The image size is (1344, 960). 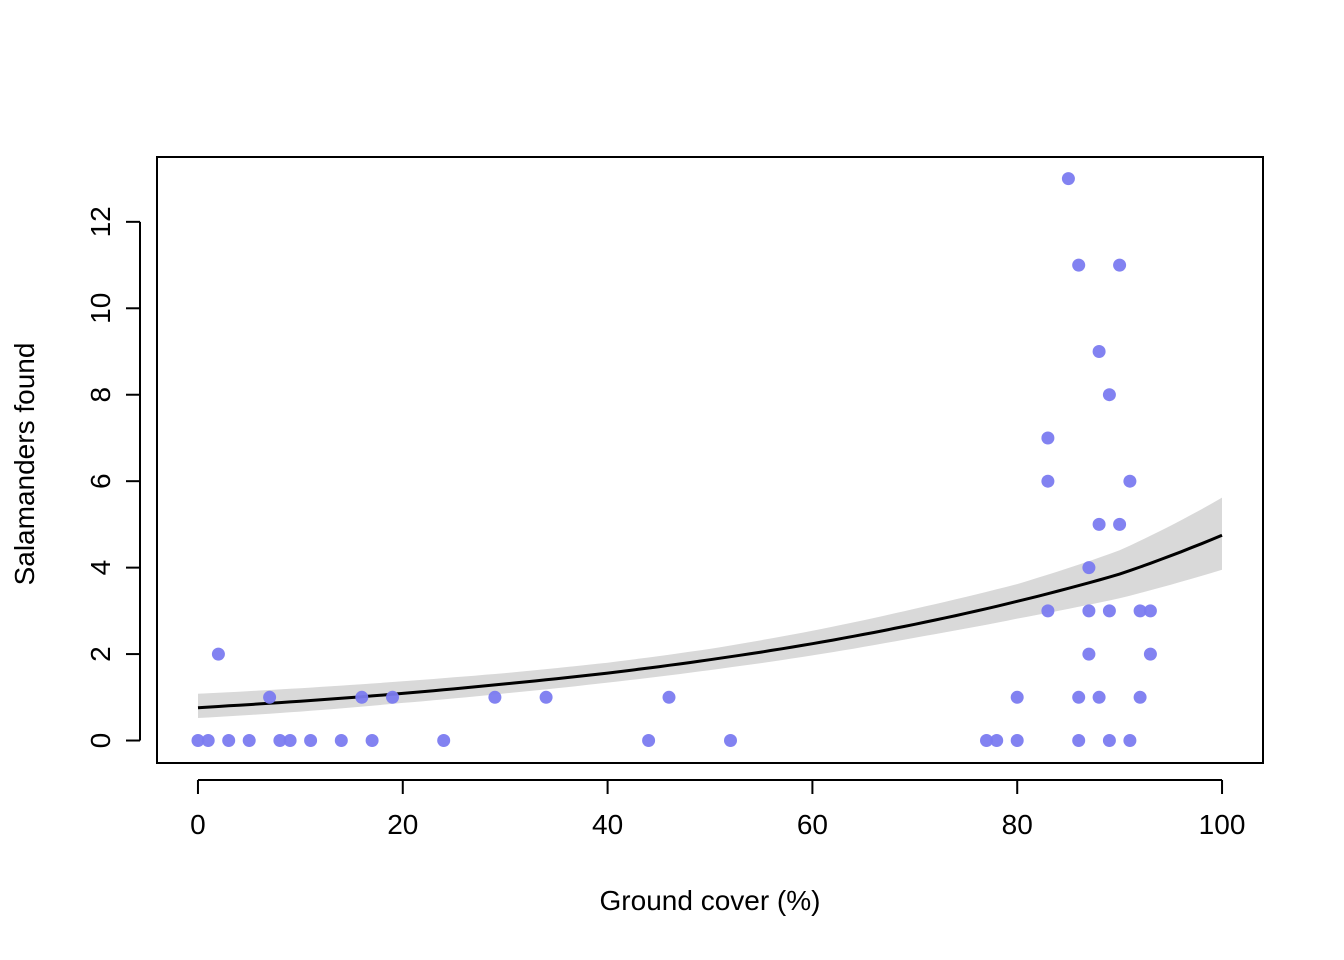 I want to click on y-axis: 0 2 4 6 8 10 12, so click(x=113, y=477).